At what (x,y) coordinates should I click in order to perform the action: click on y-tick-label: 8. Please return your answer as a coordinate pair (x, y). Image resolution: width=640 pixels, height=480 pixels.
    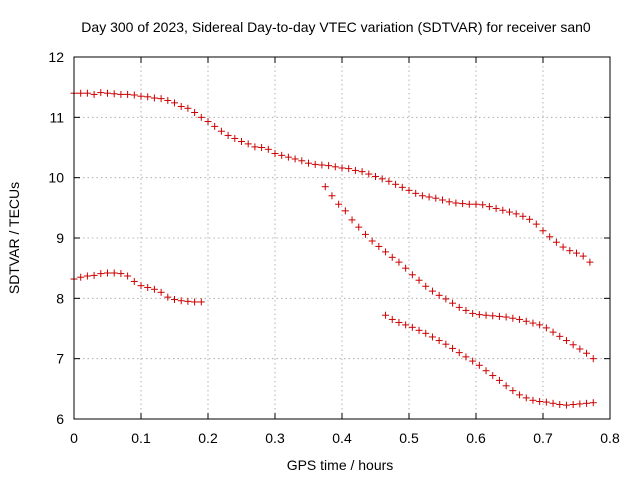
    Looking at the image, I should click on (60, 298).